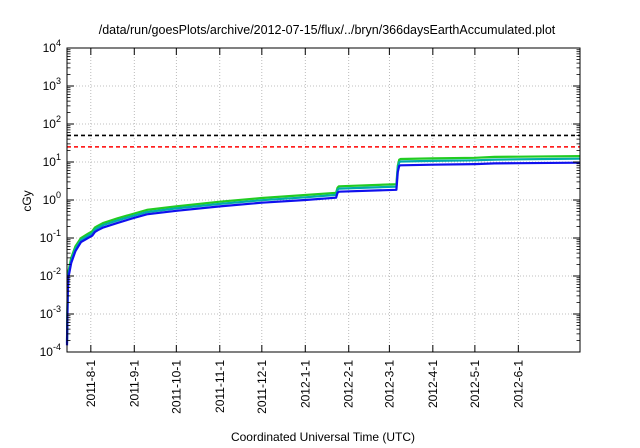  What do you see at coordinates (52, 46) in the screenshot?
I see `y-tick-label: 10⁴` at bounding box center [52, 46].